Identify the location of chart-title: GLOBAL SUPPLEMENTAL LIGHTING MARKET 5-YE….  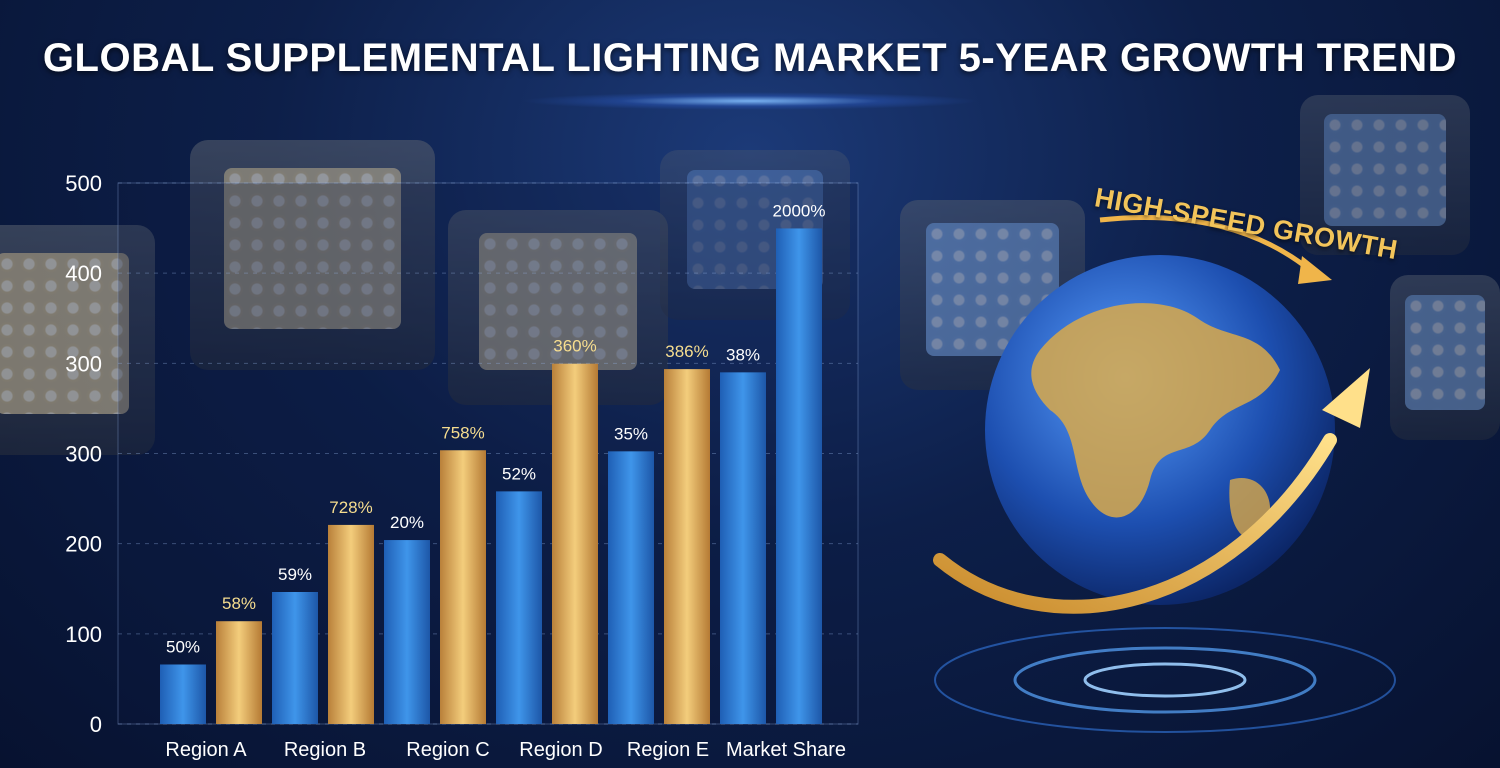
(750, 58).